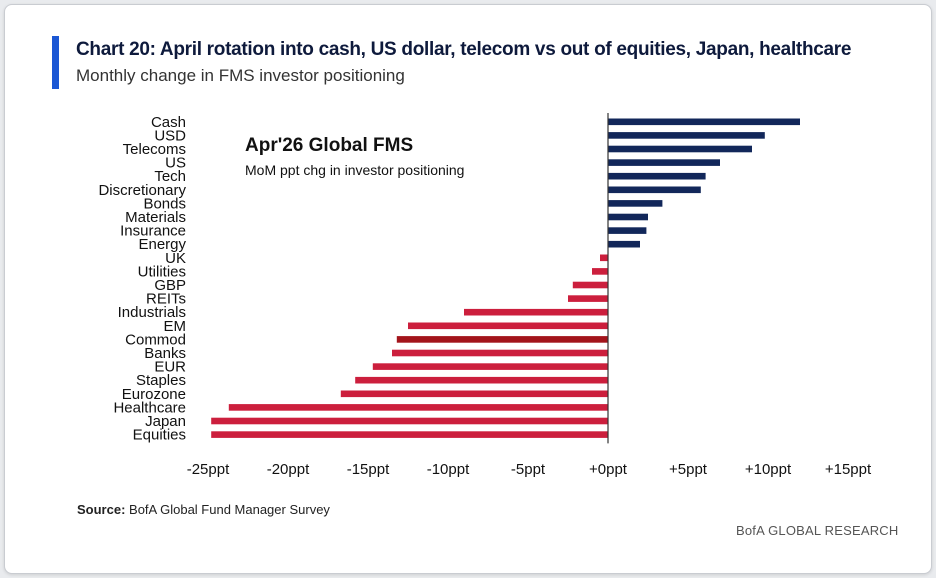 The width and height of the screenshot is (936, 578). Describe the element at coordinates (409, 421) in the screenshot. I see `bar-japan` at that location.